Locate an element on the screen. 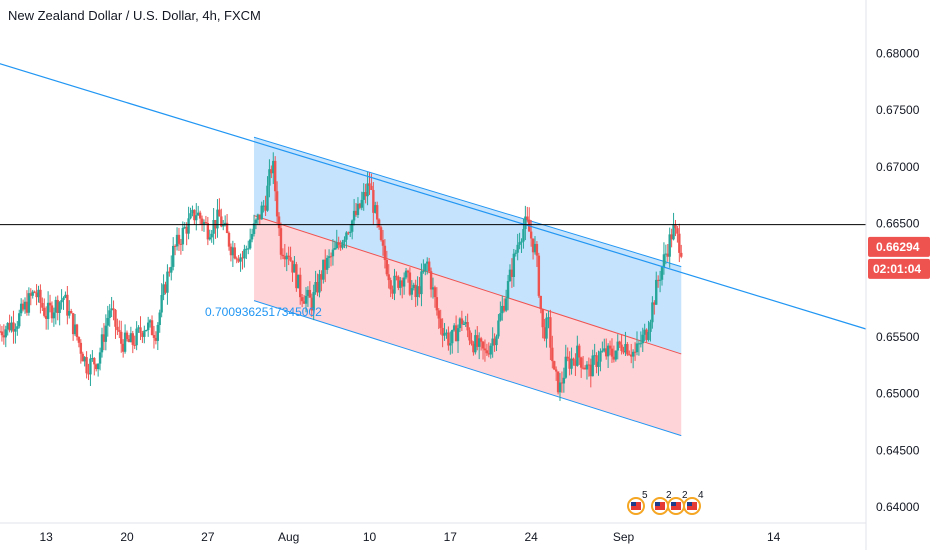 The width and height of the screenshot is (932, 550). time-axis: 13 20 27 Aug 10 17 24 Sep 14 is located at coordinates (433, 533).